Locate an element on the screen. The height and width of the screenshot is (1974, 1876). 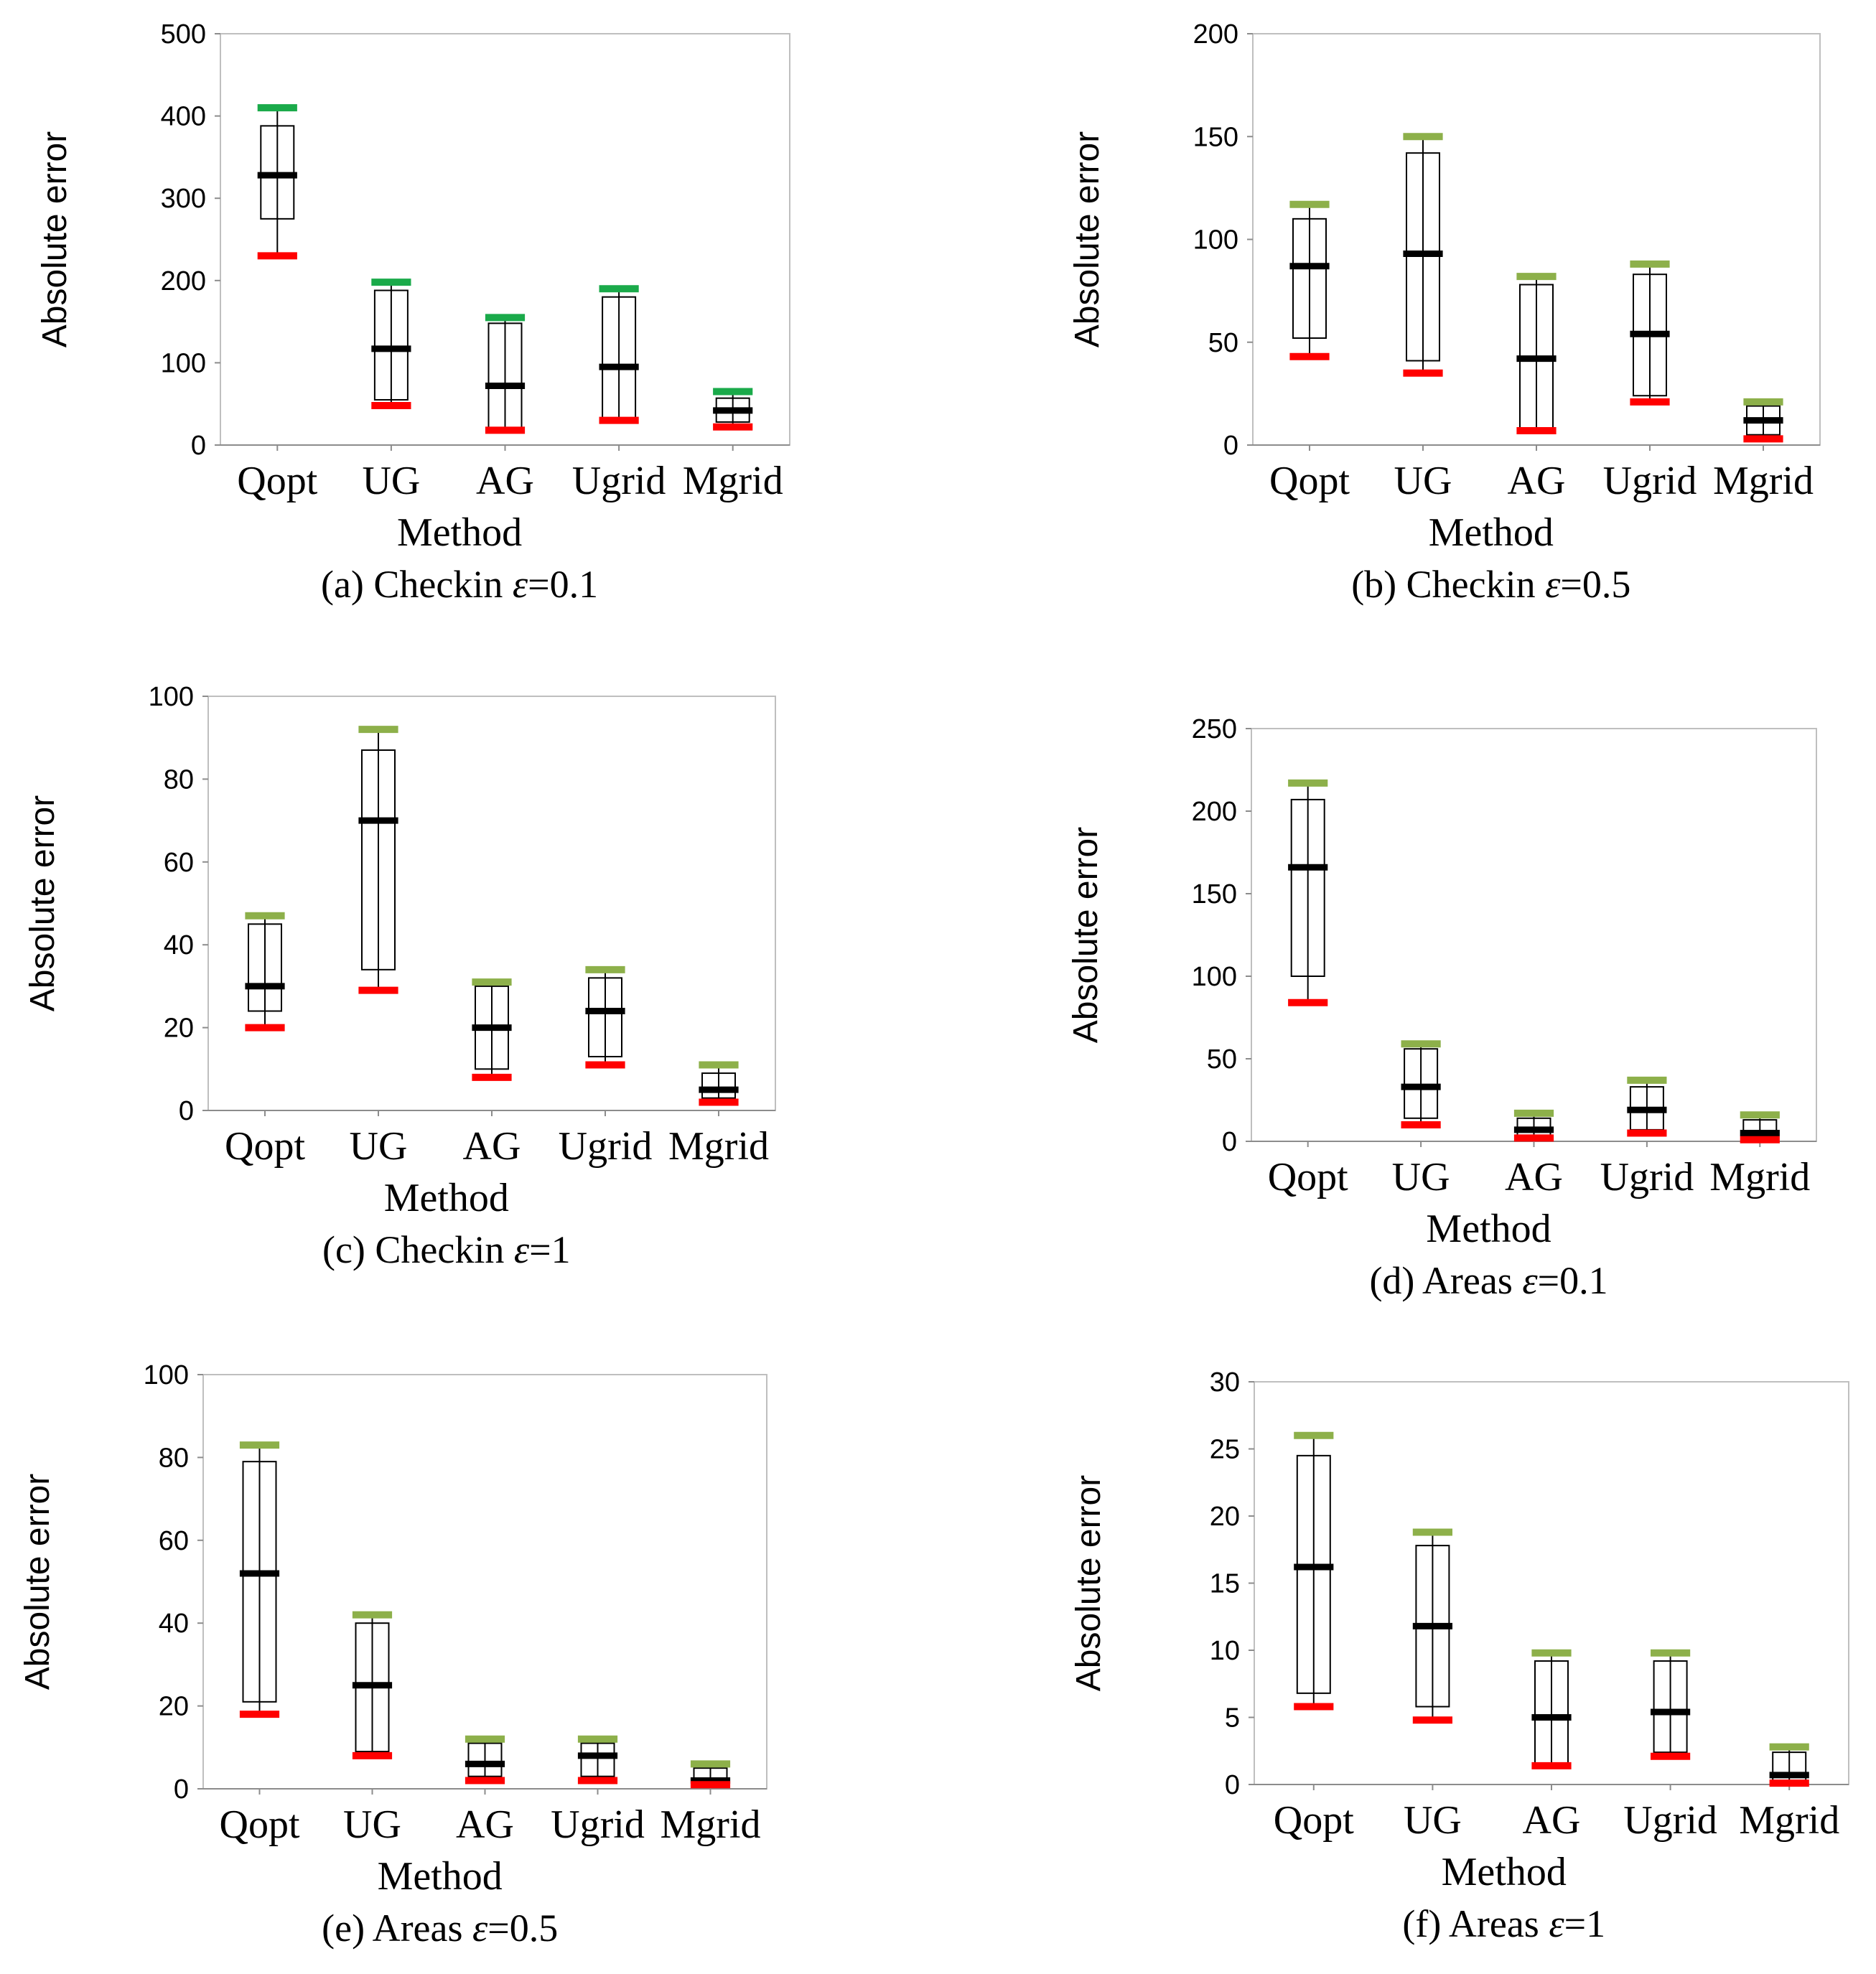
chart-caption: (d) Areas ε=0.1 is located at coordinates (1488, 1280).